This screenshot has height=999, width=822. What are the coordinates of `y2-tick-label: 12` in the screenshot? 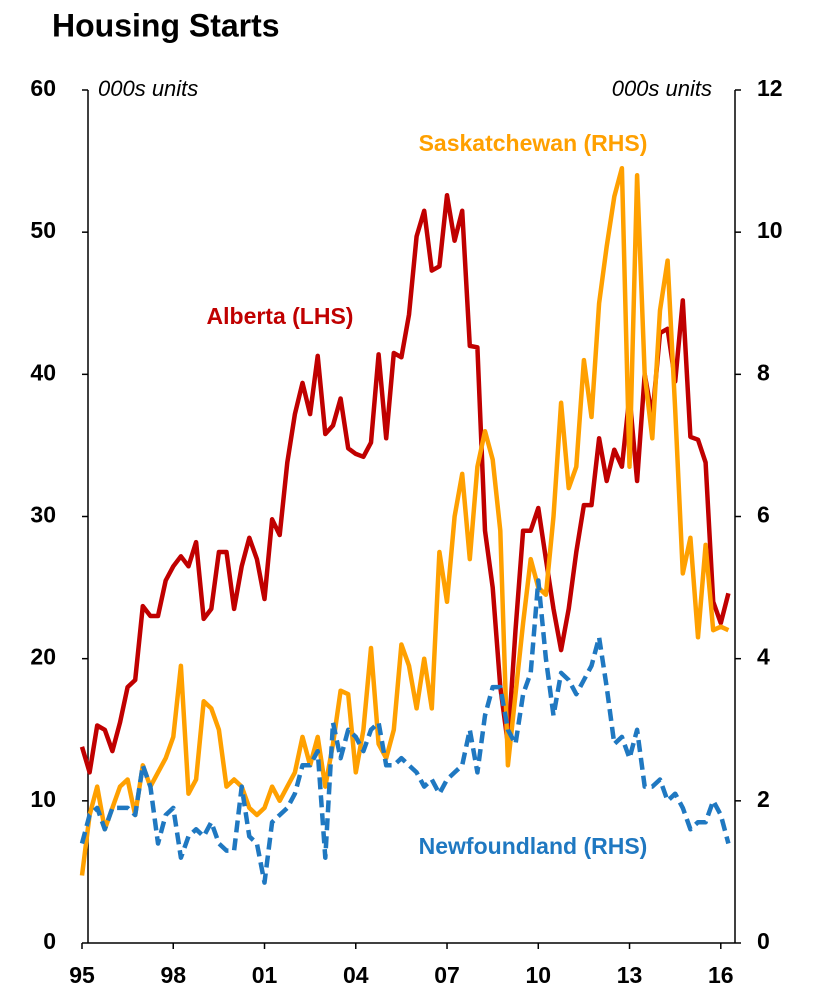 It's located at (770, 88).